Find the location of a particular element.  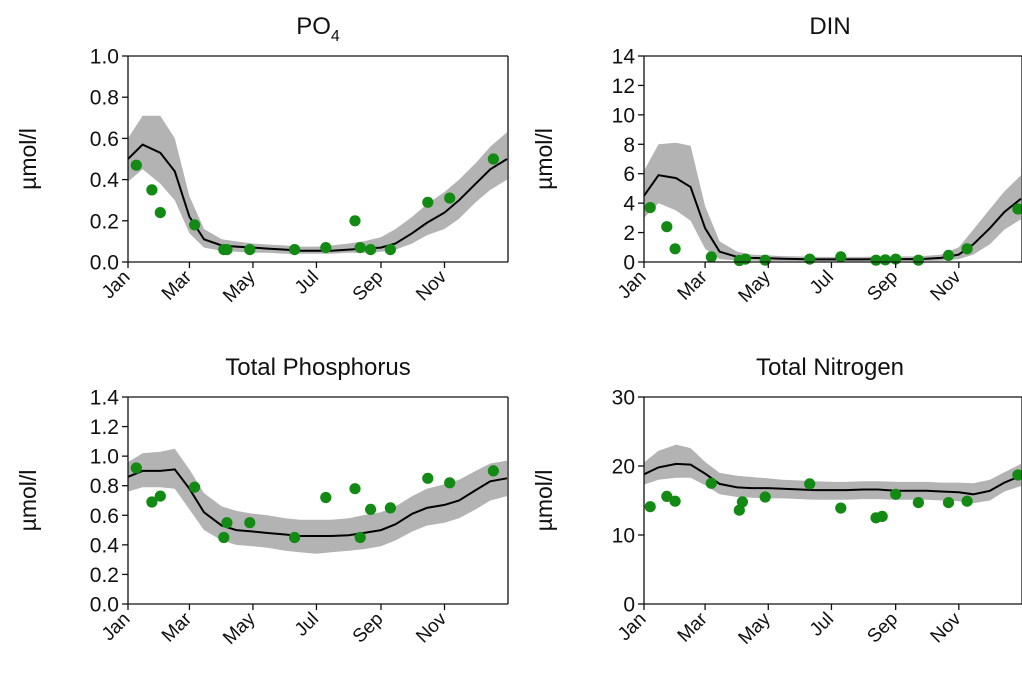

y-tick-label: 0.2 is located at coordinates (104, 575).